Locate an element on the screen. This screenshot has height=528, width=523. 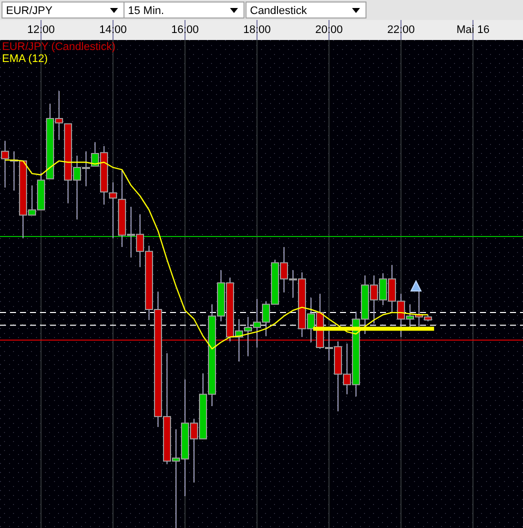
x-tick-label: 20:00 is located at coordinates (329, 30).